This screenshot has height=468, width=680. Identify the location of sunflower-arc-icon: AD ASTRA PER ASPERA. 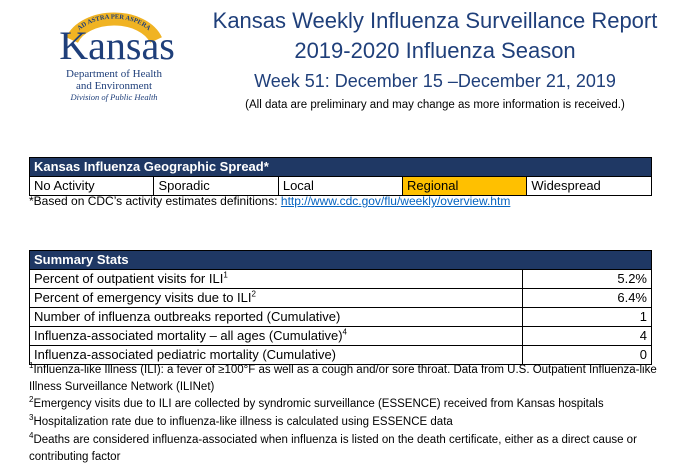
(114, 28).